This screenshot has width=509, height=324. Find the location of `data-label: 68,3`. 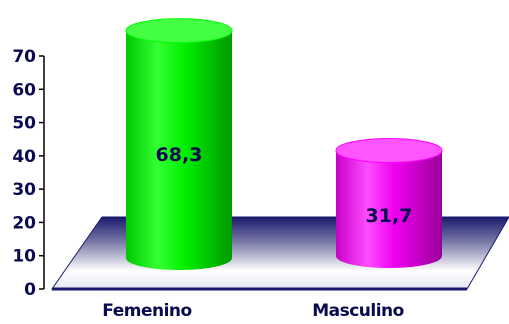

data-label: 68,3 is located at coordinates (179, 155).